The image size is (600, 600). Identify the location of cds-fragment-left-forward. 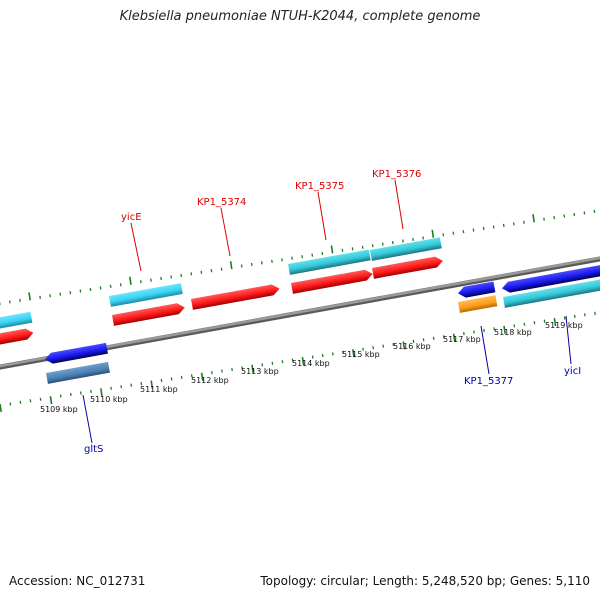
(17, 336).